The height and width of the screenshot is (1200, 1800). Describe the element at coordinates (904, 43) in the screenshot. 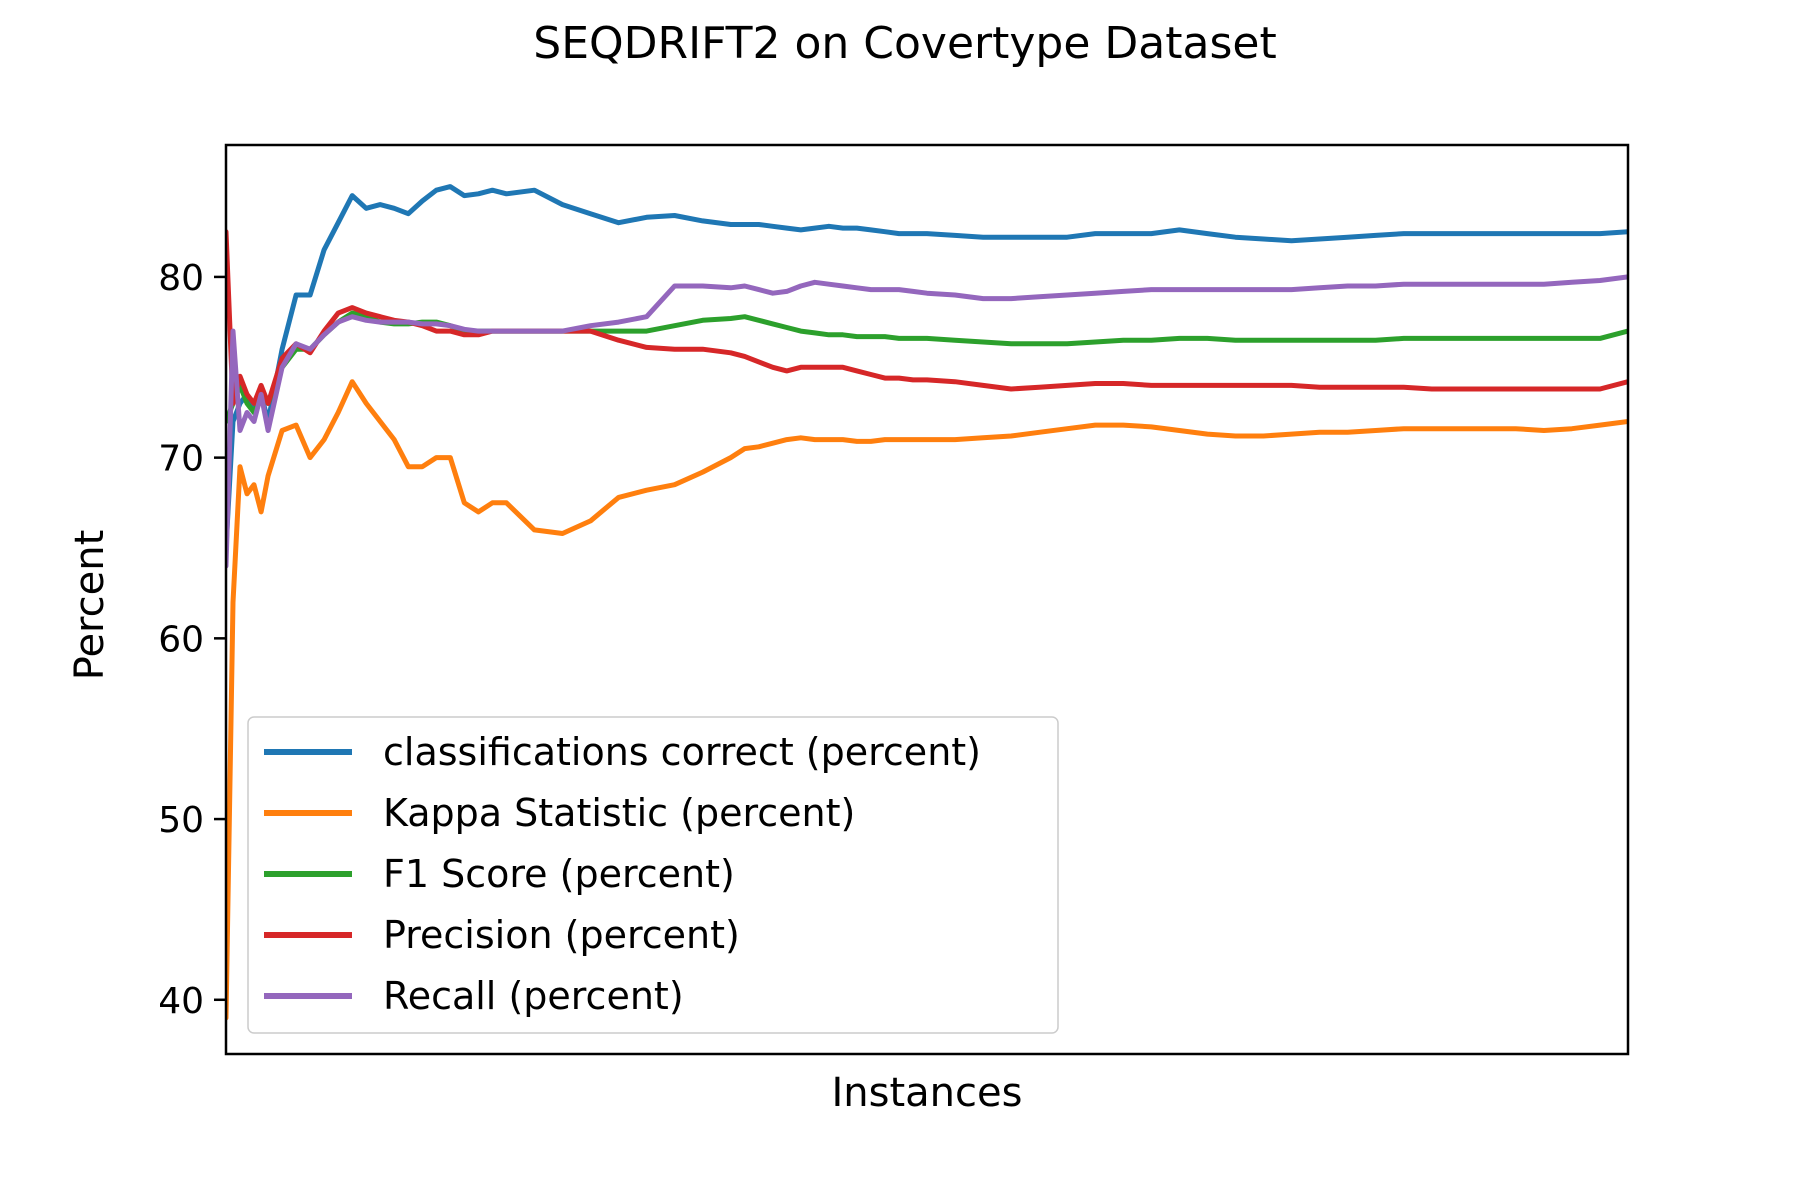

I see `chart-title: SEQDRIFT2 on Covertype Dataset` at that location.